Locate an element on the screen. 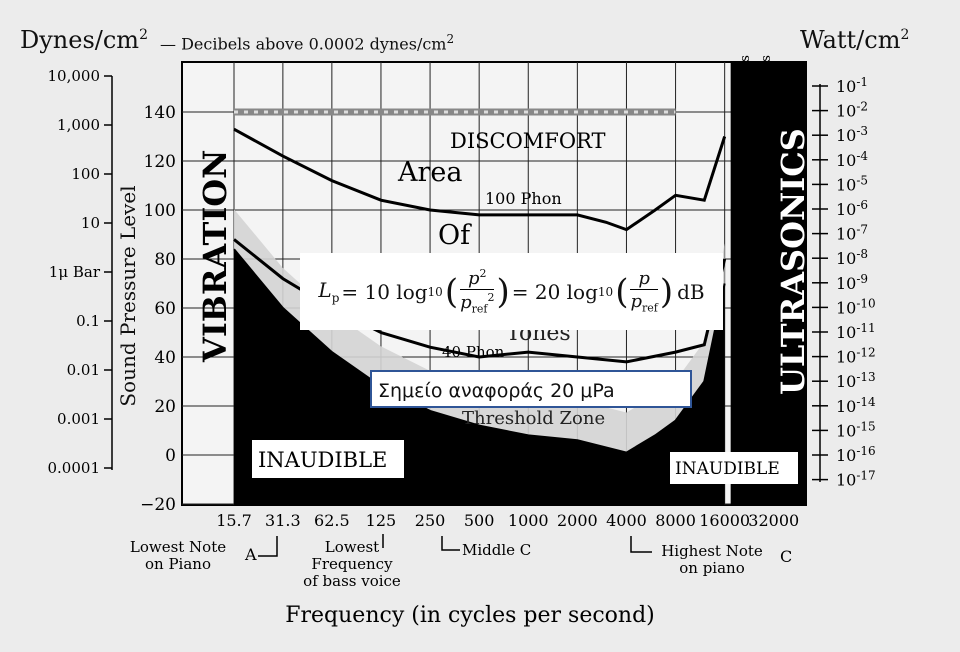 This screenshot has height=652, width=960. right-axis-tick-label: 10⁻⁸ is located at coordinates (852, 257).